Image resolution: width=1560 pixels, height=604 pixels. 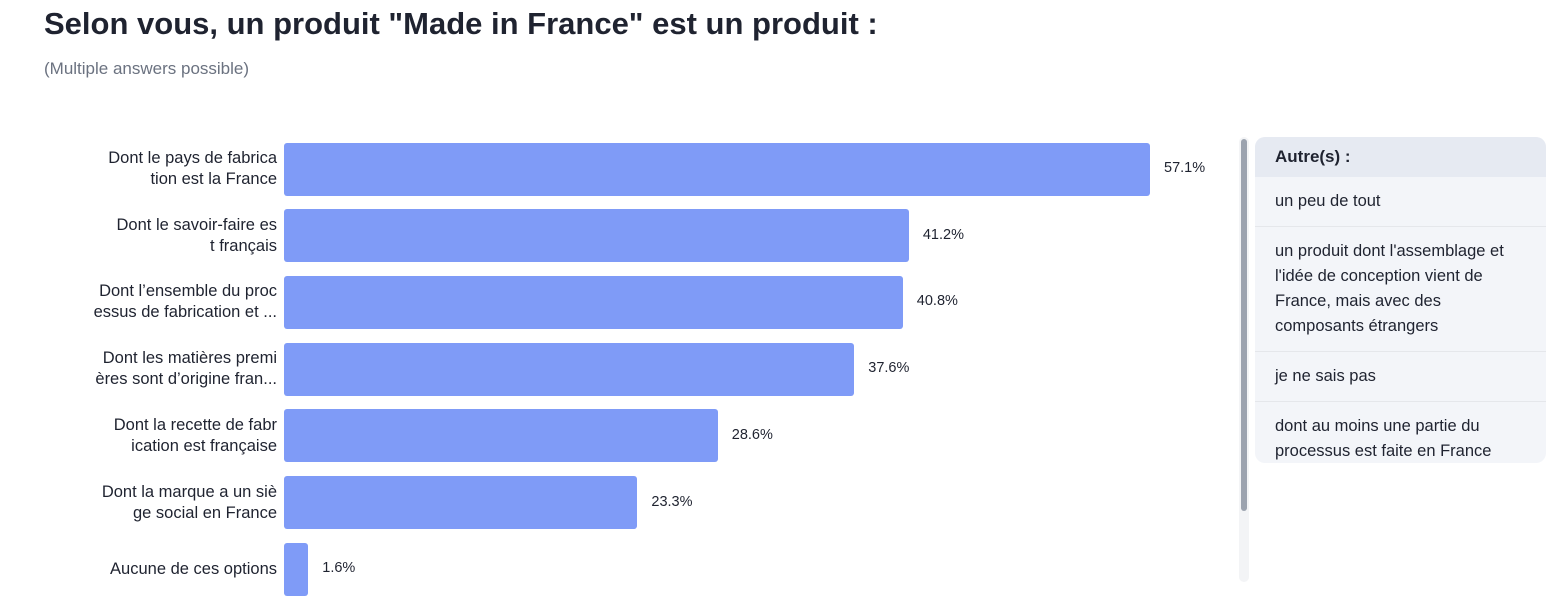 I want to click on bar-category-label-line: Aucune de ces options, so click(x=193, y=568).